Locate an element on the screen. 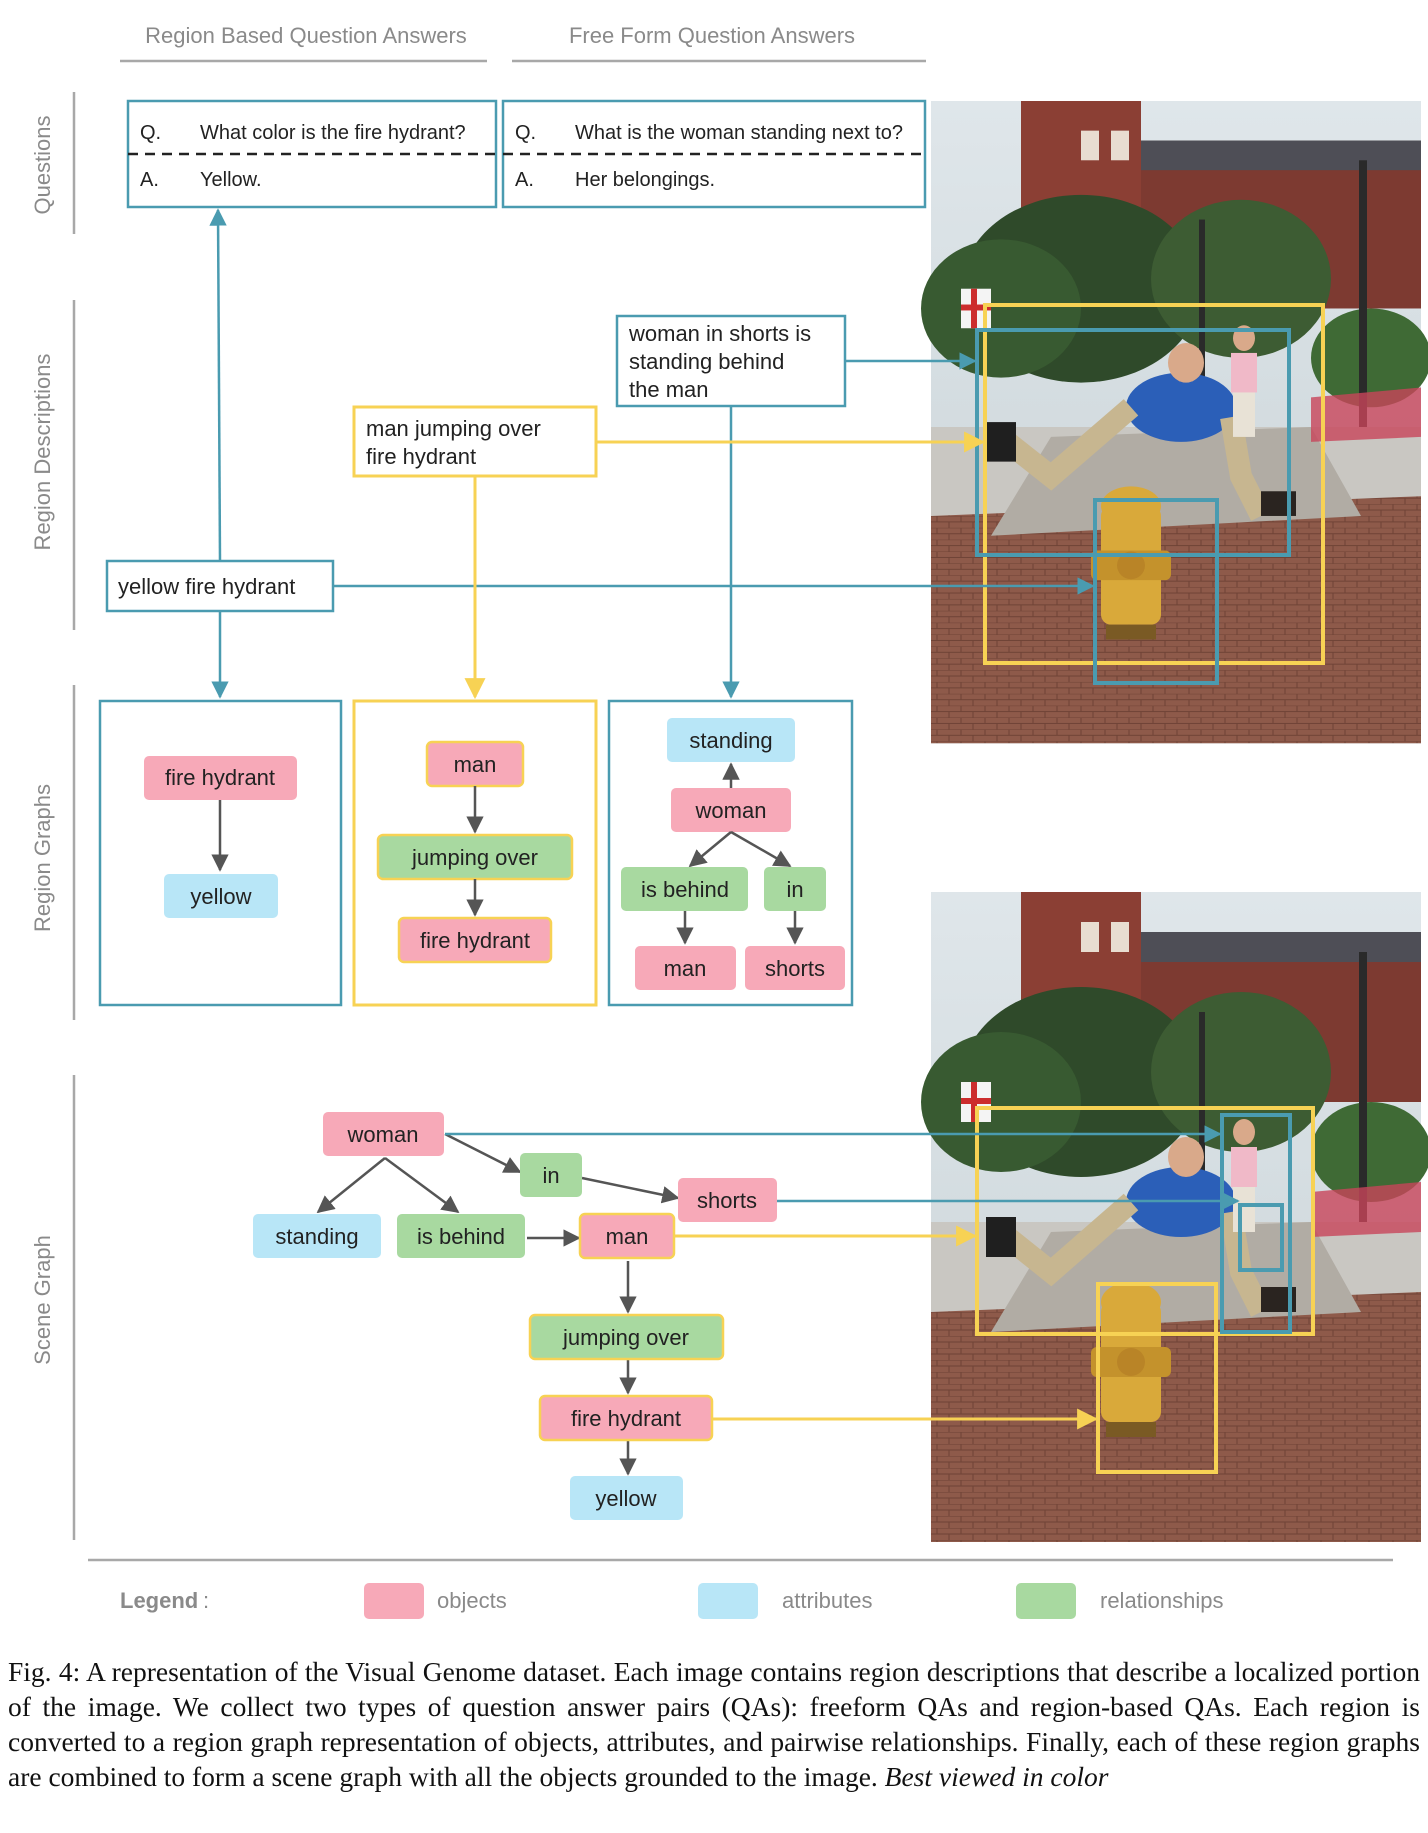 The height and width of the screenshot is (1833, 1428). bottom-photo-region-boxes is located at coordinates (1145, 1290).